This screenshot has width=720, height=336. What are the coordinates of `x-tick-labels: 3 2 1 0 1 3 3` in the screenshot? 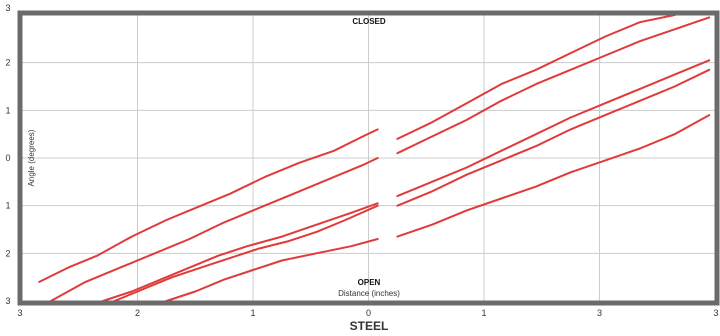 It's located at (367, 313).